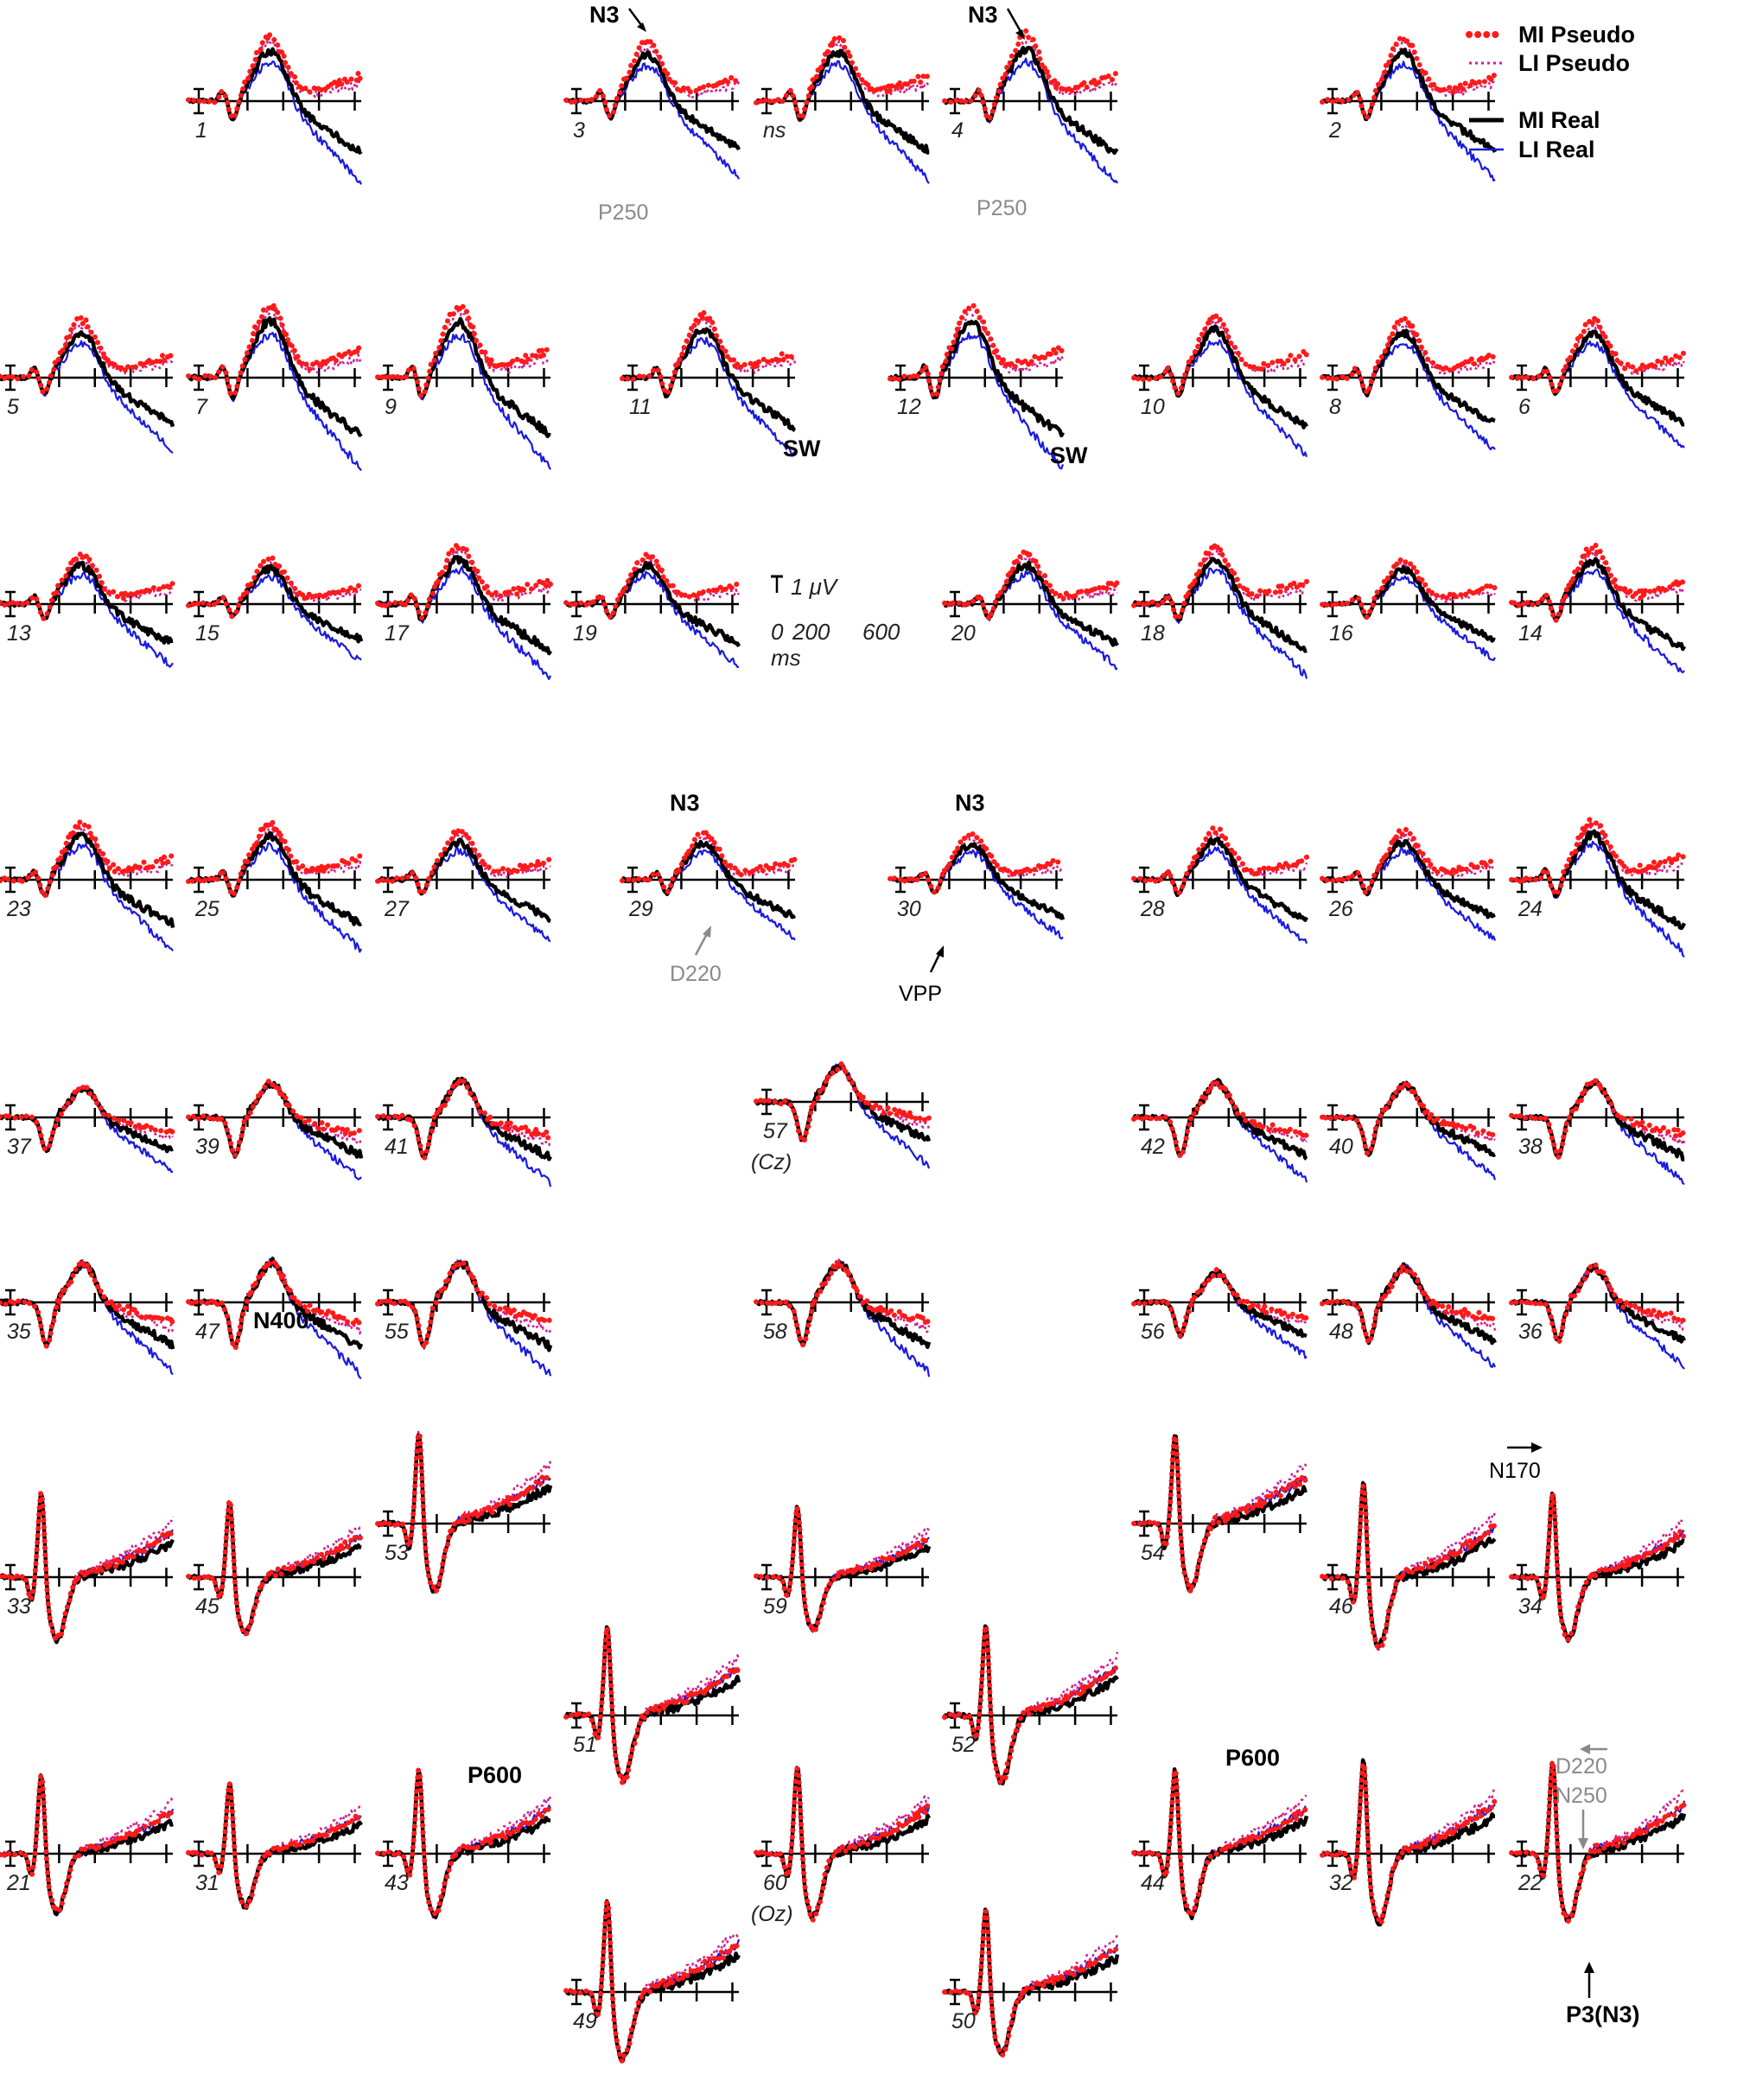  What do you see at coordinates (1603, 2014) in the screenshot?
I see `ann-p3n3: P3(N3)` at bounding box center [1603, 2014].